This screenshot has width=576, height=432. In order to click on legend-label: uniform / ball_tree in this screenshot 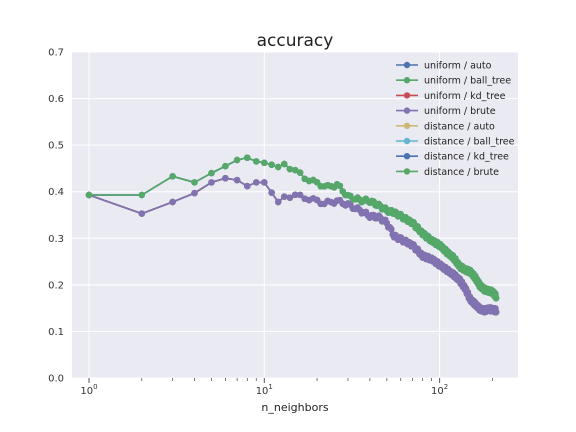, I will do `click(467, 81)`.